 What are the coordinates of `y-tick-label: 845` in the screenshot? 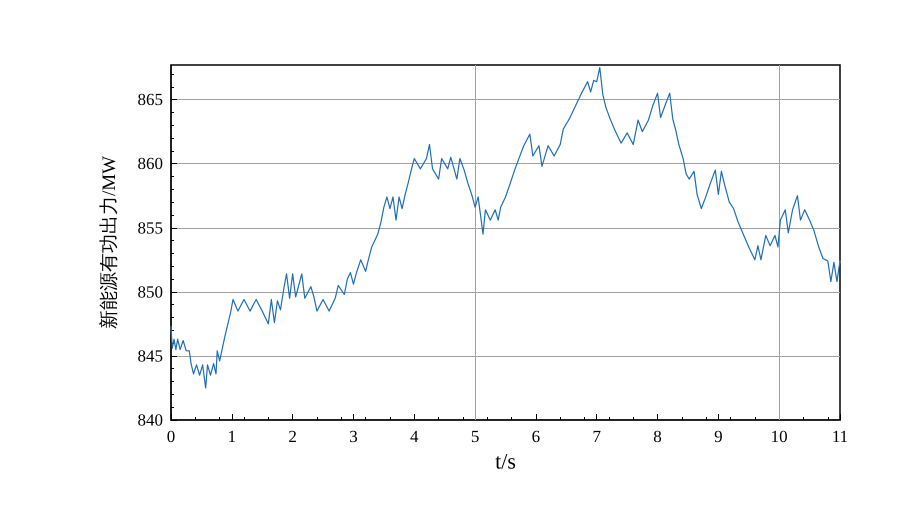 It's located at (150, 356).